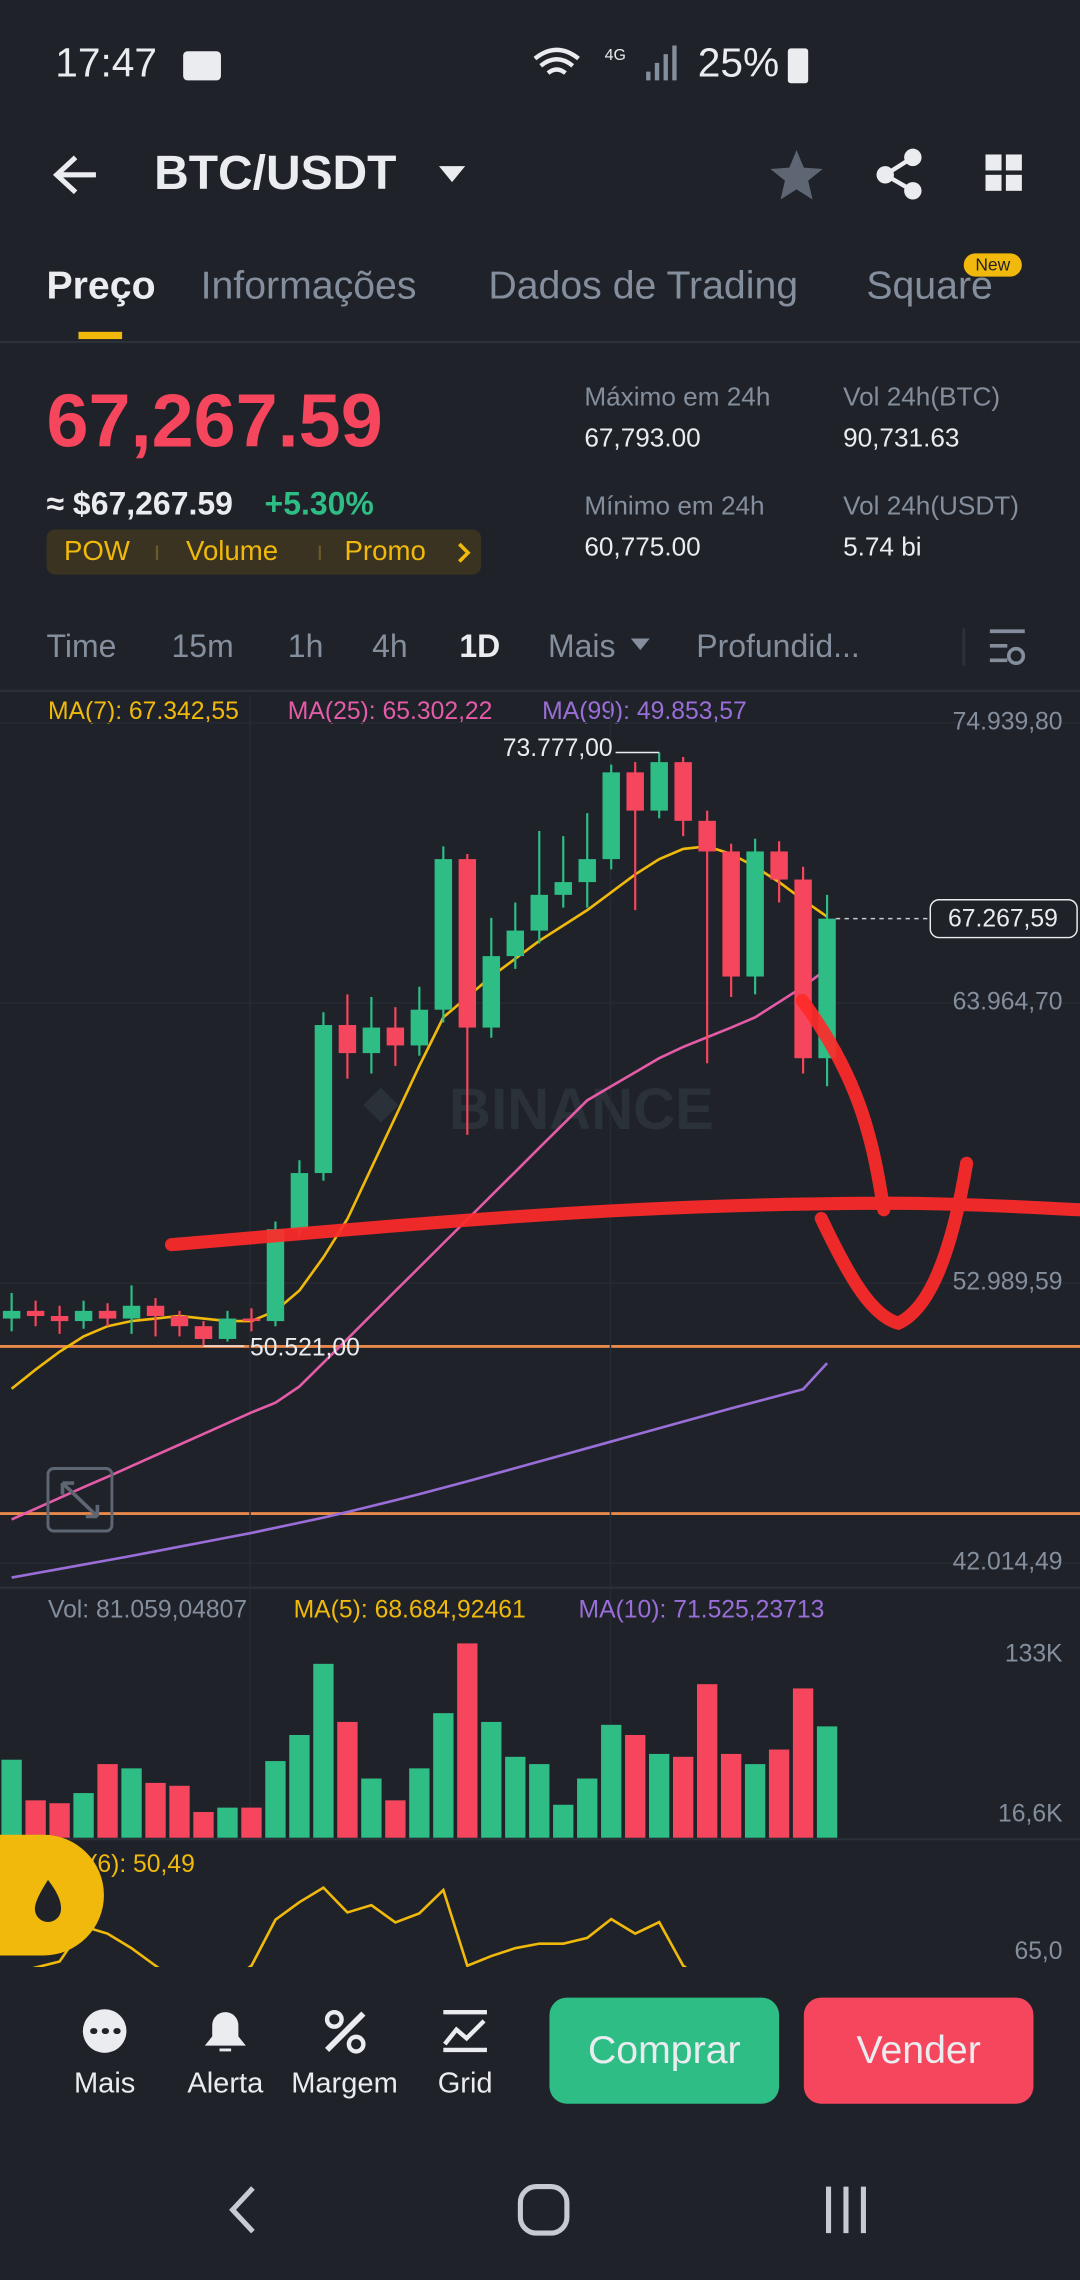 This screenshot has width=1080, height=2280. What do you see at coordinates (674, 506) in the screenshot?
I see `stat-label: Mínimo em 24h` at bounding box center [674, 506].